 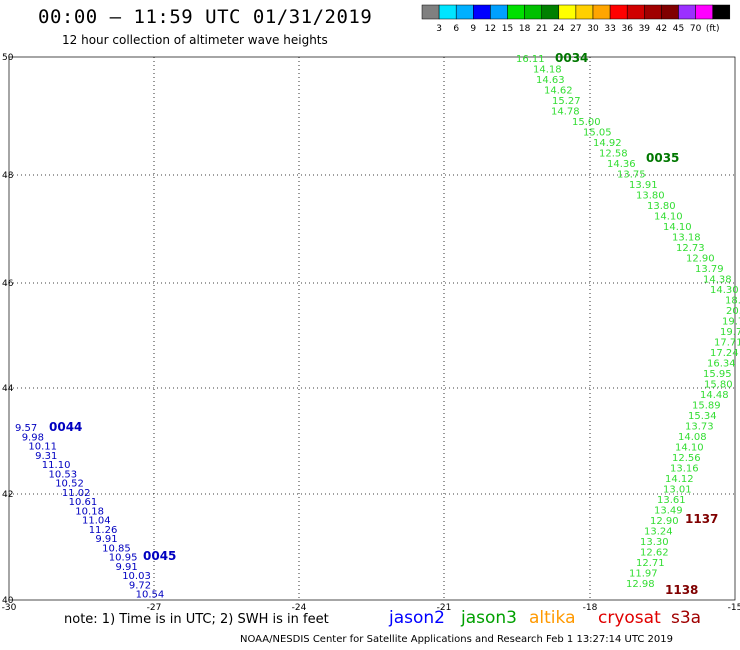 What do you see at coordinates (713, 29) in the screenshot?
I see `legend-label: (ft)` at bounding box center [713, 29].